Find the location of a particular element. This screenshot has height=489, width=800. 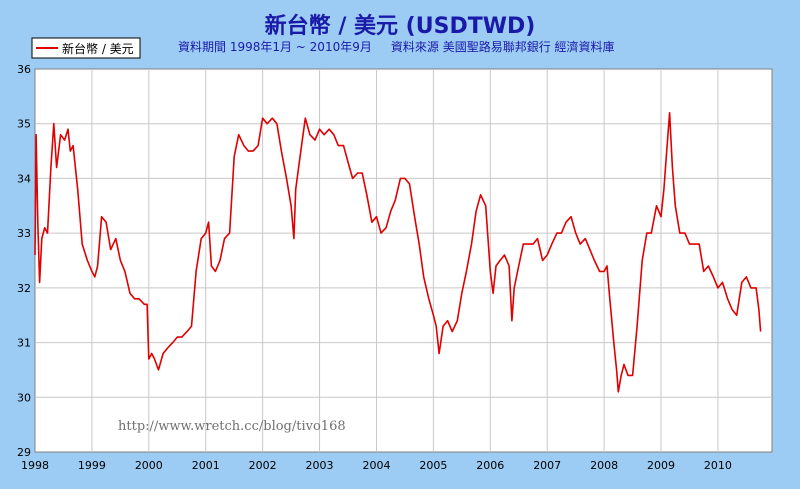

y-tick-label: 30 is located at coordinates (24, 397).